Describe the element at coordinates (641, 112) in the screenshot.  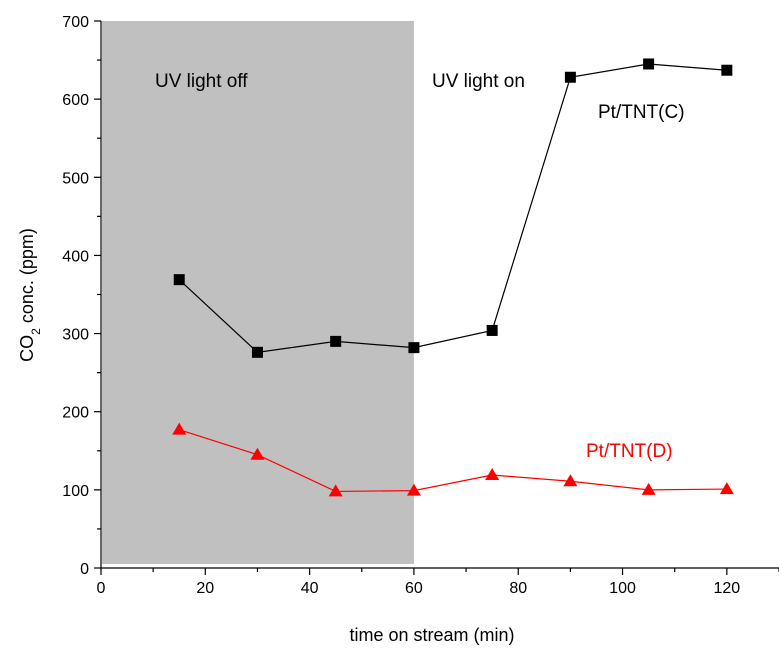
I see `series-label-pt-tnt-c: Pt/TNT(C)` at that location.